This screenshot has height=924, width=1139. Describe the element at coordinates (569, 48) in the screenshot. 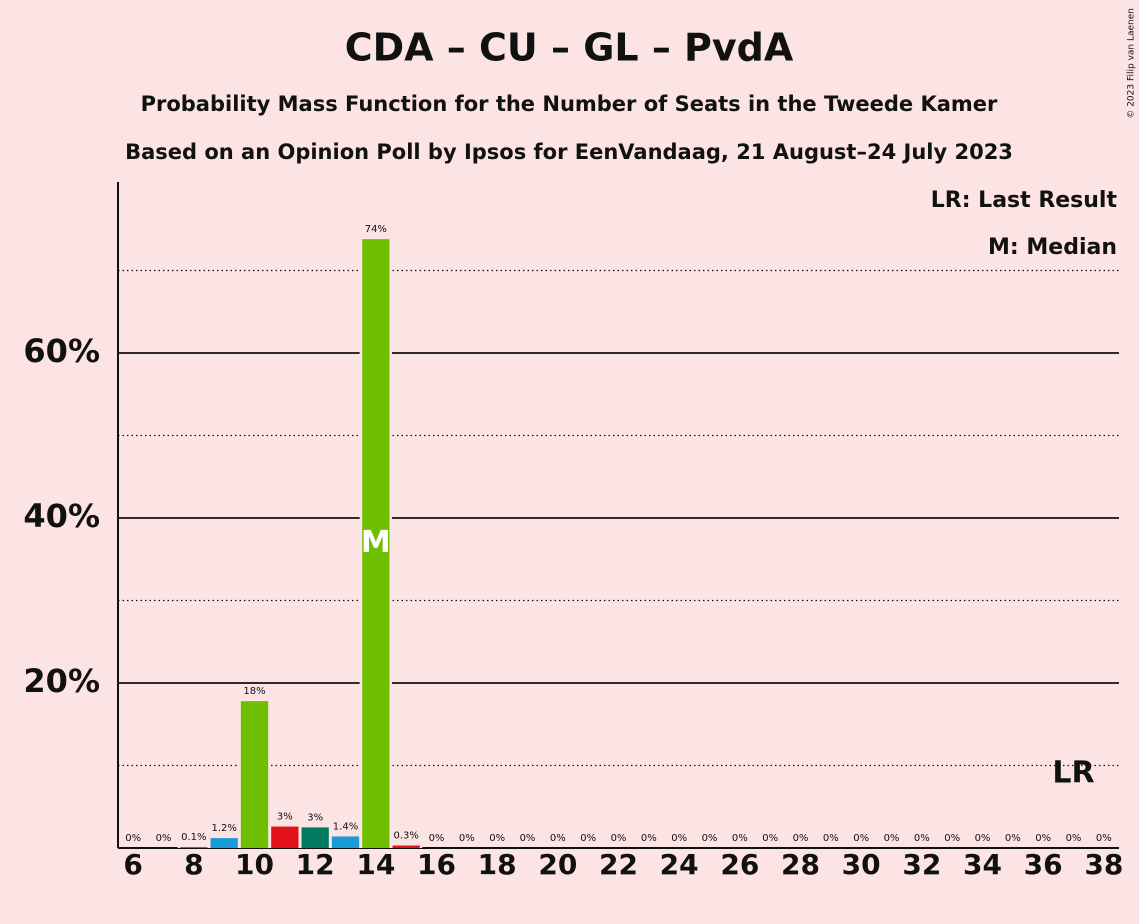

I see `chart-title: CDA – CU – GL – PvdA` at that location.